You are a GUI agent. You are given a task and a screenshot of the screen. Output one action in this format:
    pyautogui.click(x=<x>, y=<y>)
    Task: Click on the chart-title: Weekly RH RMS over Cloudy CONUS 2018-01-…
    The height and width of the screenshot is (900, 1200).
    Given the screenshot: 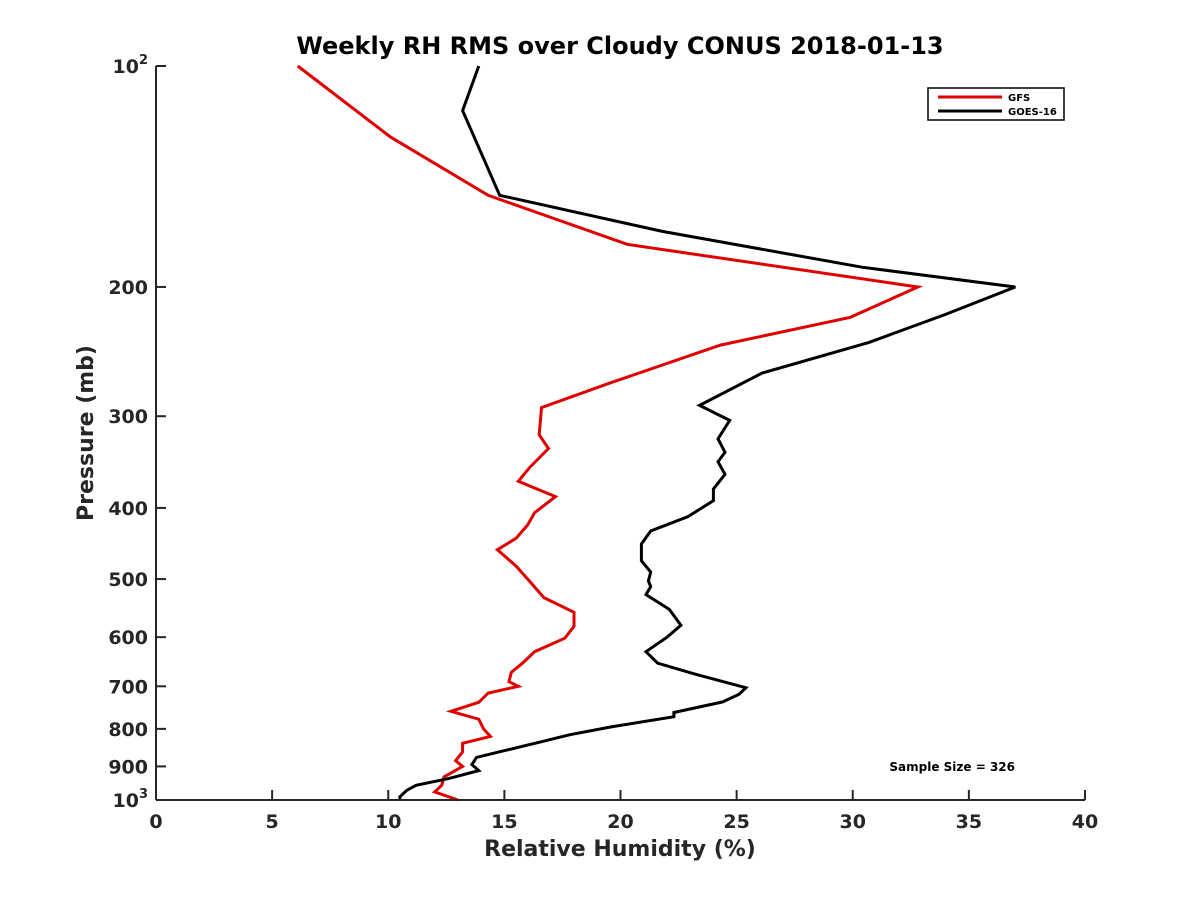 What is the action you would take?
    pyautogui.click(x=619, y=46)
    